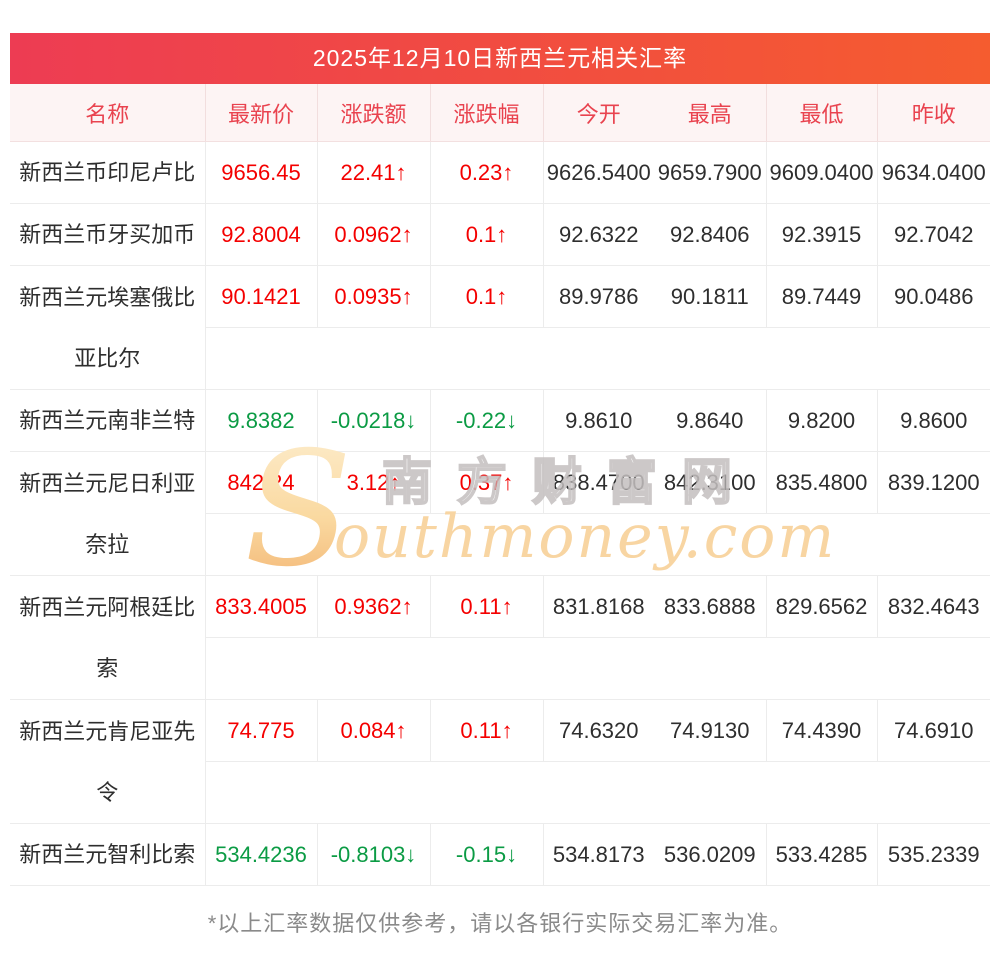  What do you see at coordinates (261, 234) in the screenshot?
I see `cell-latest: 92.8004` at bounding box center [261, 234].